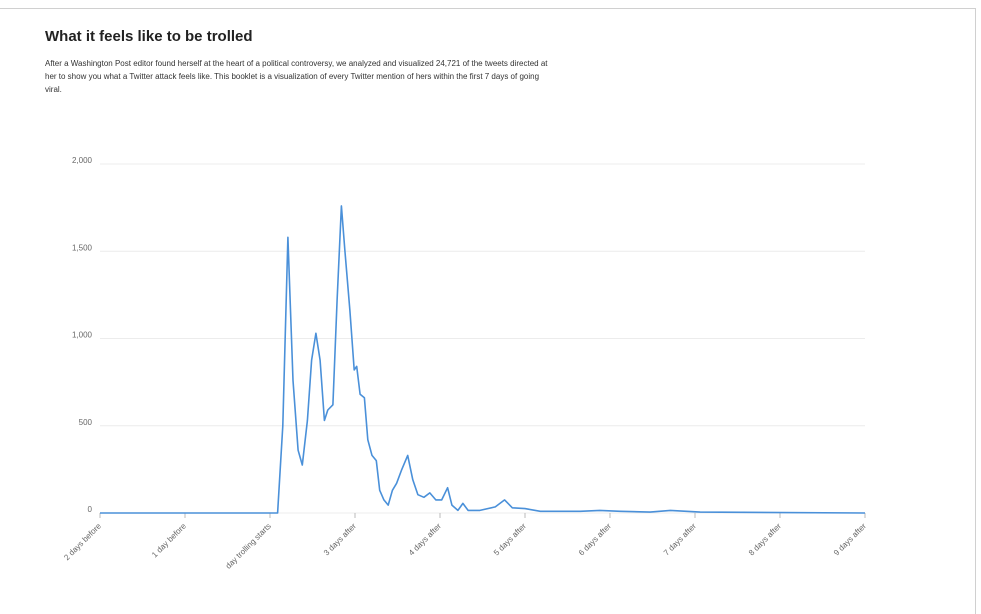 The width and height of the screenshot is (981, 614). I want to click on x-tick-label: 1 day before, so click(169, 540).